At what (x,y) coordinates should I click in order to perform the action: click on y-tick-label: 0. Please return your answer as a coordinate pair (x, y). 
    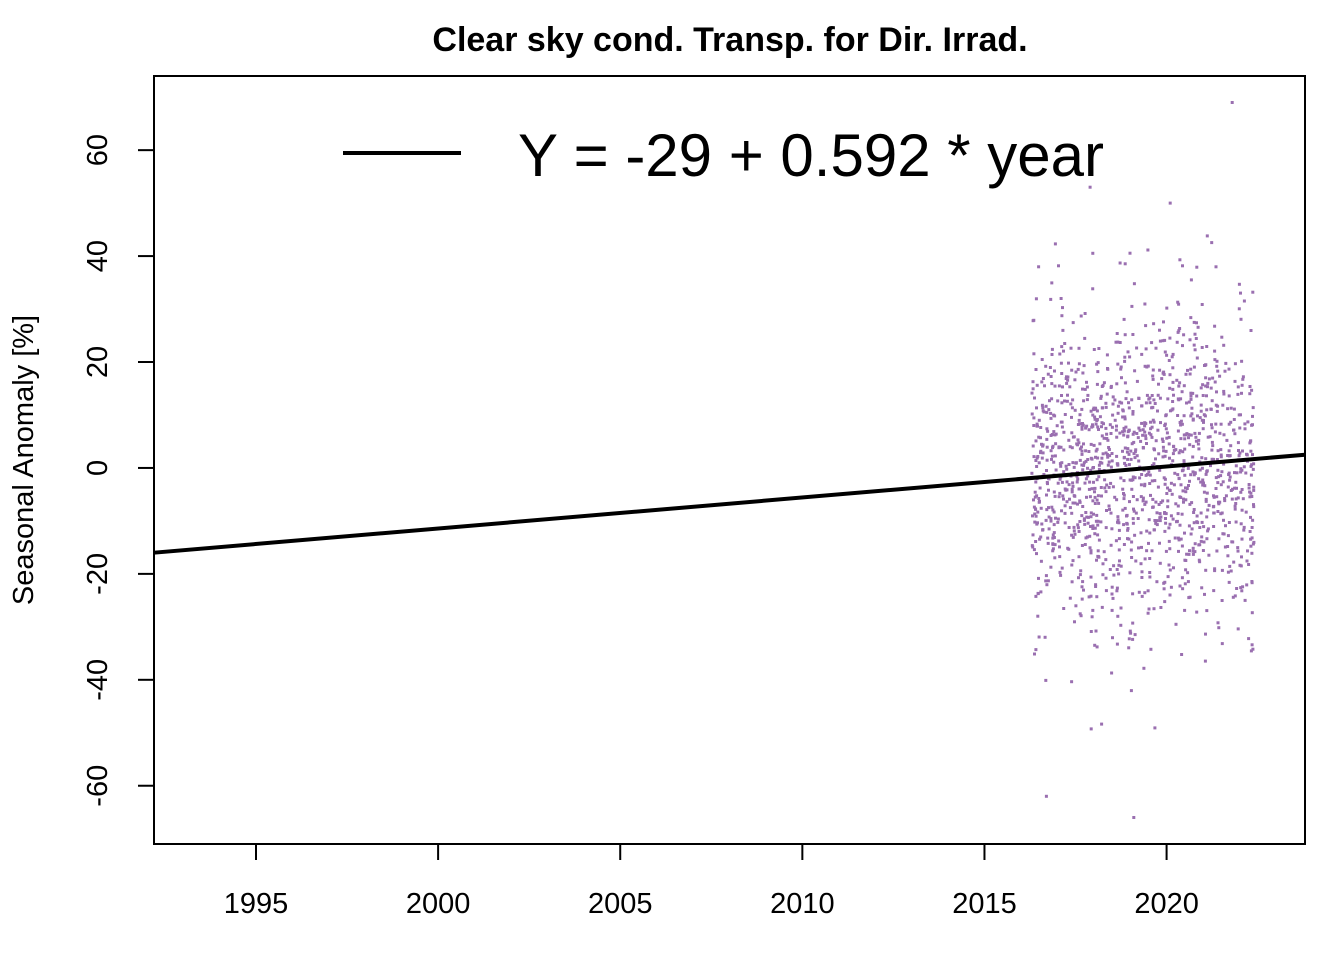
    Looking at the image, I should click on (98, 468).